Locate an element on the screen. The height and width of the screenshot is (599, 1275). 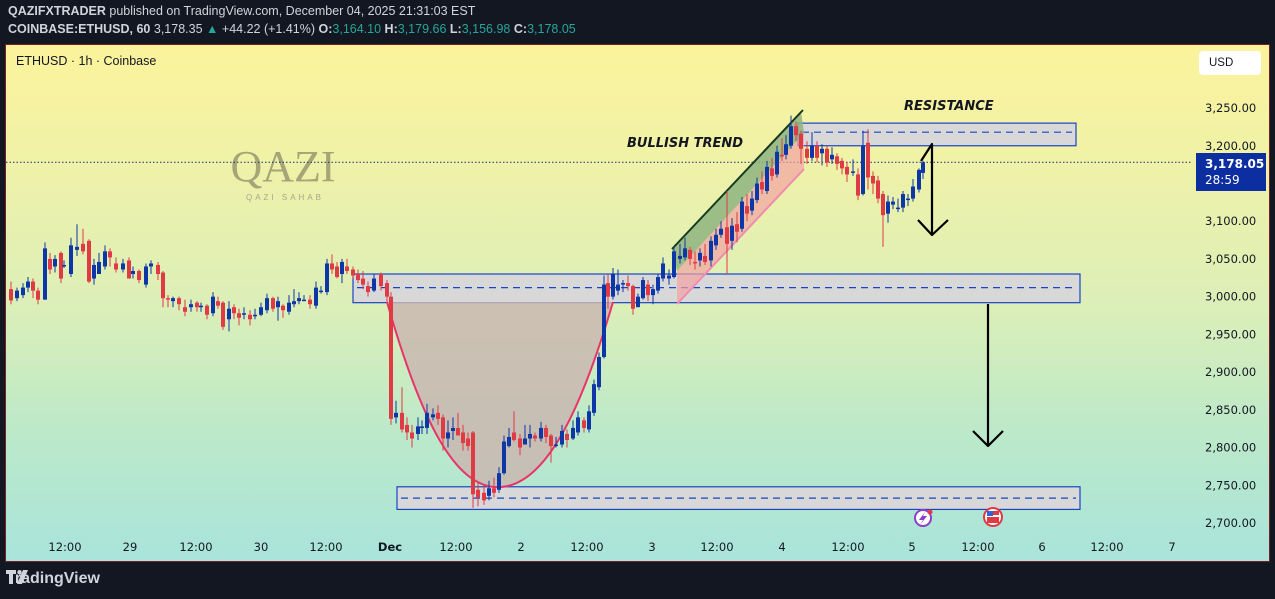
author: QAZIFXTRADER is located at coordinates (57, 11).